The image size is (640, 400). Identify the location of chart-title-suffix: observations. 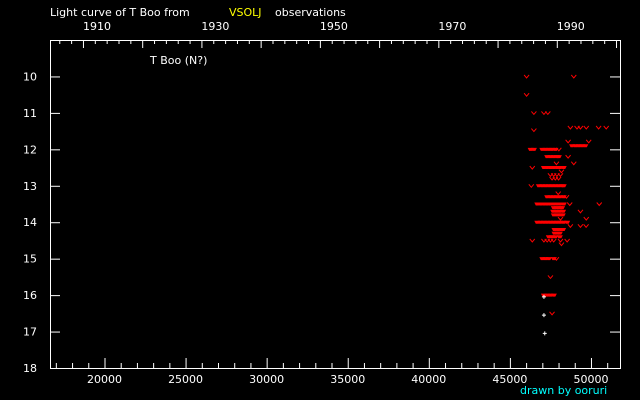
(310, 12).